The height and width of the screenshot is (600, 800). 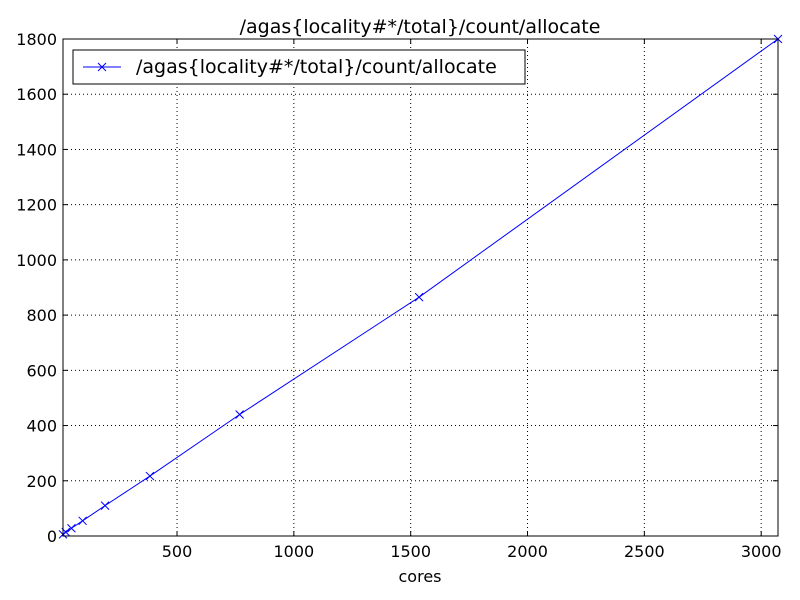 What do you see at coordinates (644, 551) in the screenshot?
I see `x-tick-label: 2500` at bounding box center [644, 551].